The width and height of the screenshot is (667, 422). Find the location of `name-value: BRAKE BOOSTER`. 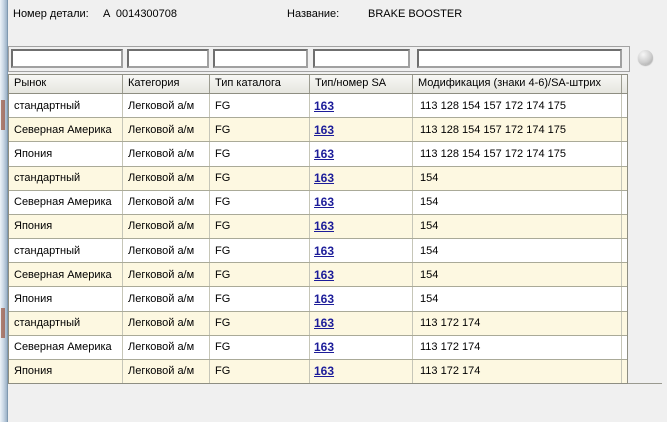

name-value: BRAKE BOOSTER is located at coordinates (415, 14).